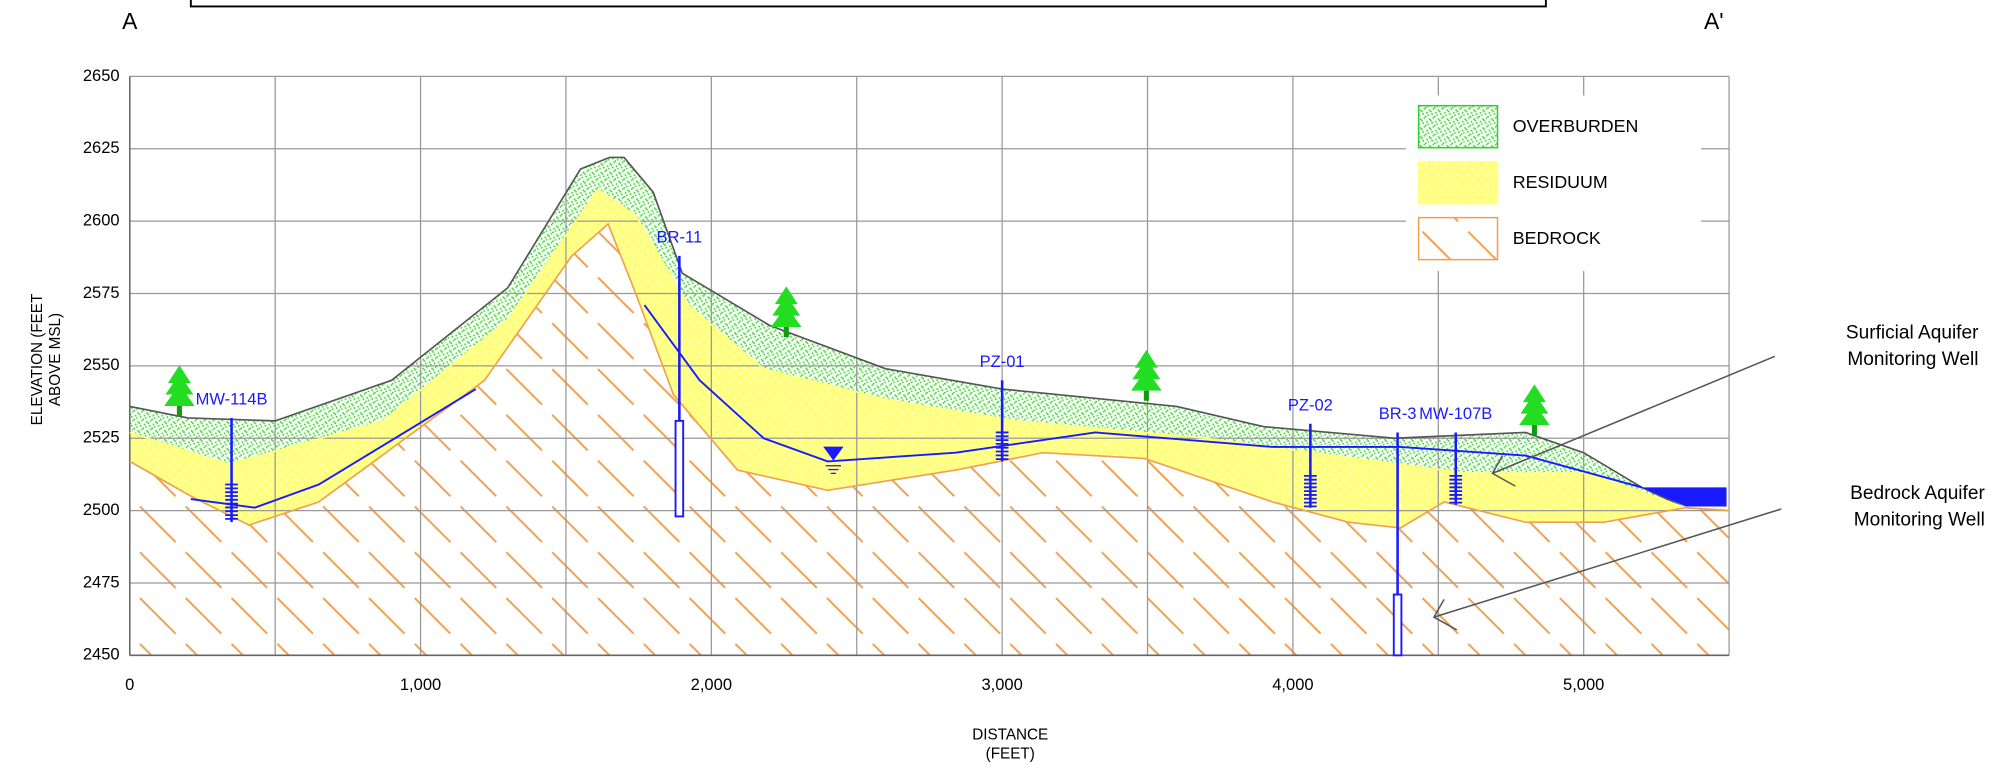  What do you see at coordinates (101, 509) in the screenshot?
I see `y-tick-label: 2500` at bounding box center [101, 509].